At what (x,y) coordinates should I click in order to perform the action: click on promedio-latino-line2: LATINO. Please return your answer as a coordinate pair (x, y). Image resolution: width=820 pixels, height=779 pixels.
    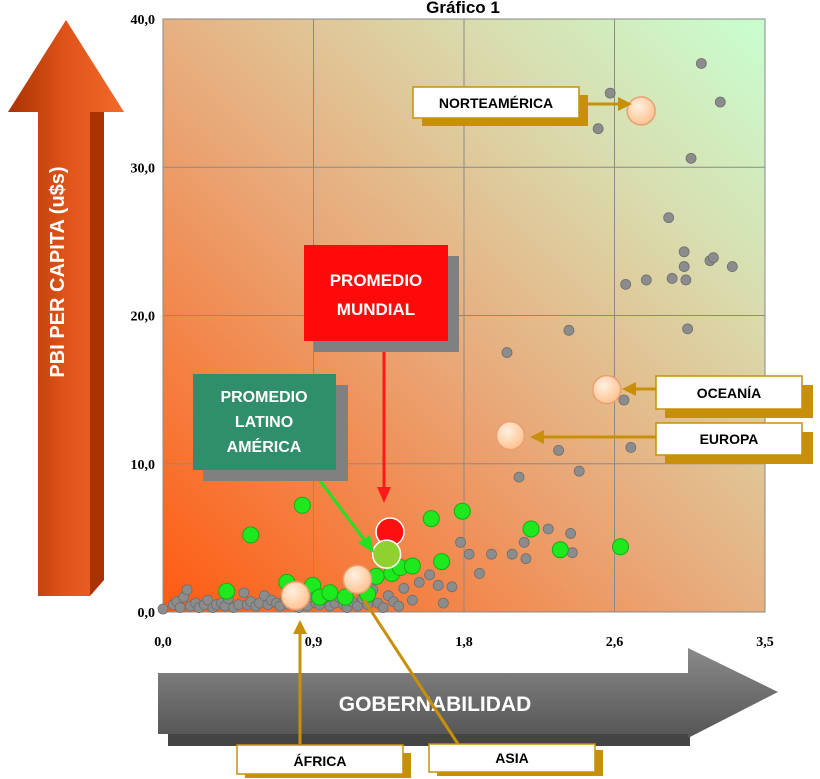
    Looking at the image, I should click on (264, 422).